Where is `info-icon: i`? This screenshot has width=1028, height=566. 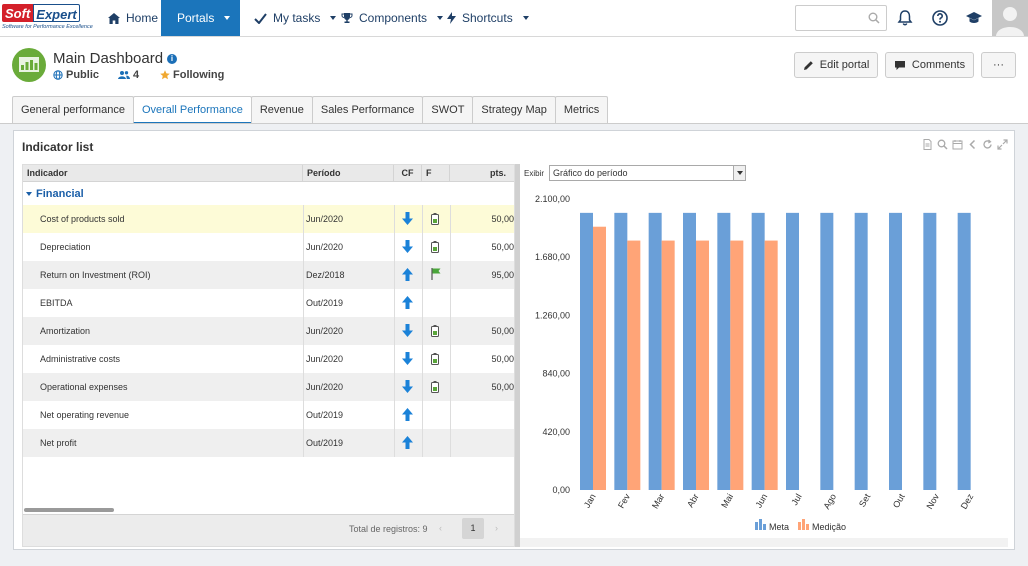 info-icon: i is located at coordinates (172, 59).